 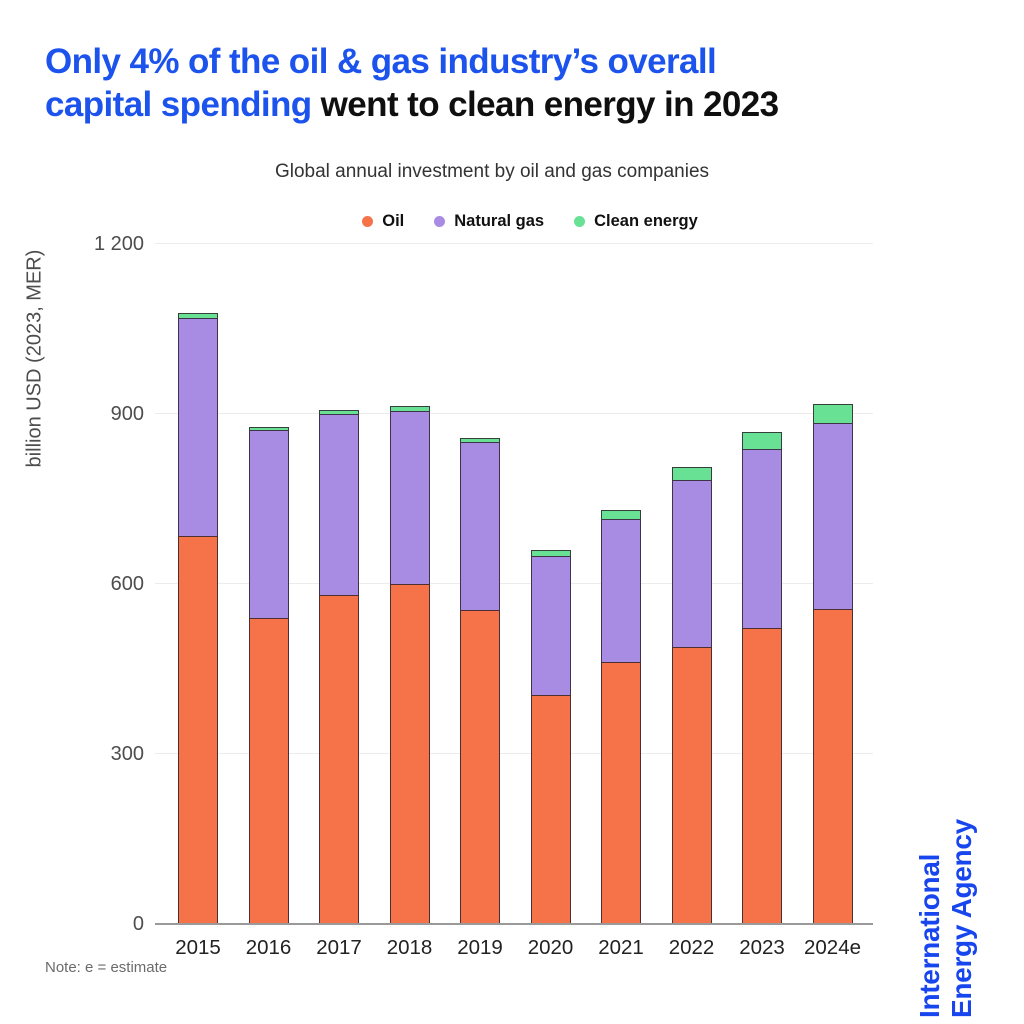 I want to click on y-tick-0: 0, so click(x=138, y=924).